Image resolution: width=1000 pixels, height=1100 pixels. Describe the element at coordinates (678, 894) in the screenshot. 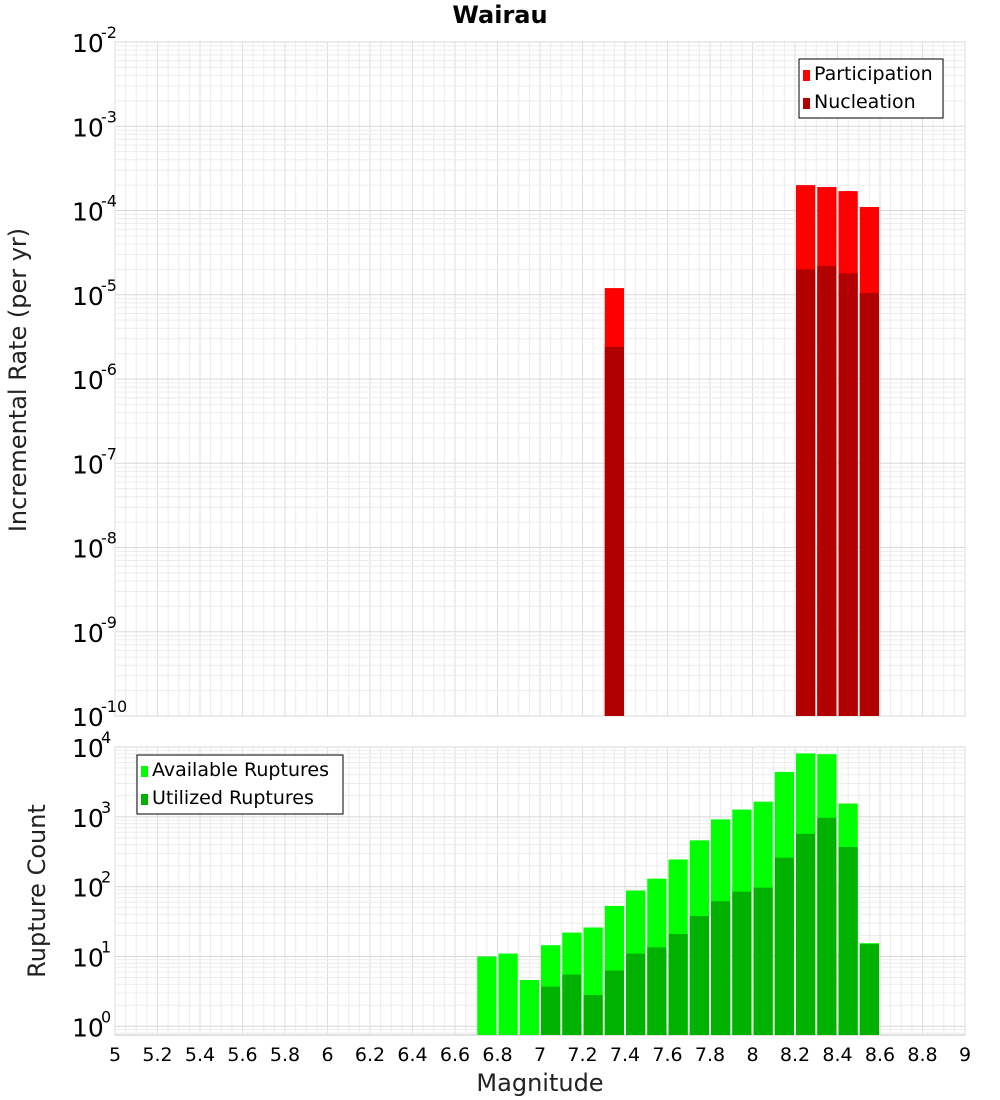

I see `count-plot-bars` at that location.